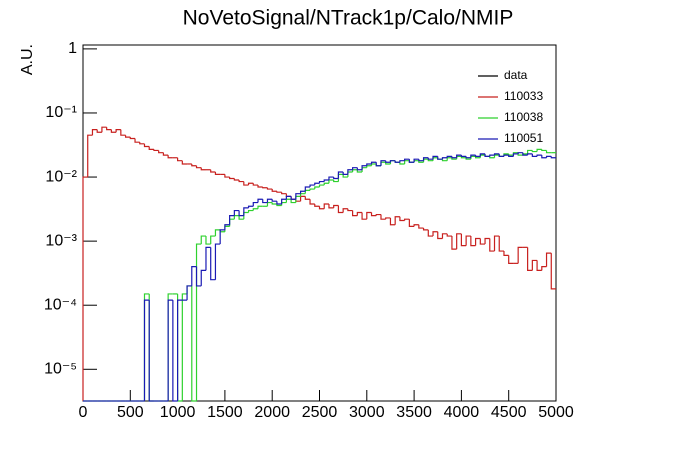 This screenshot has height=472, width=696. Describe the element at coordinates (61, 112) in the screenshot. I see `y-tick-label: 10⁻¹` at that location.